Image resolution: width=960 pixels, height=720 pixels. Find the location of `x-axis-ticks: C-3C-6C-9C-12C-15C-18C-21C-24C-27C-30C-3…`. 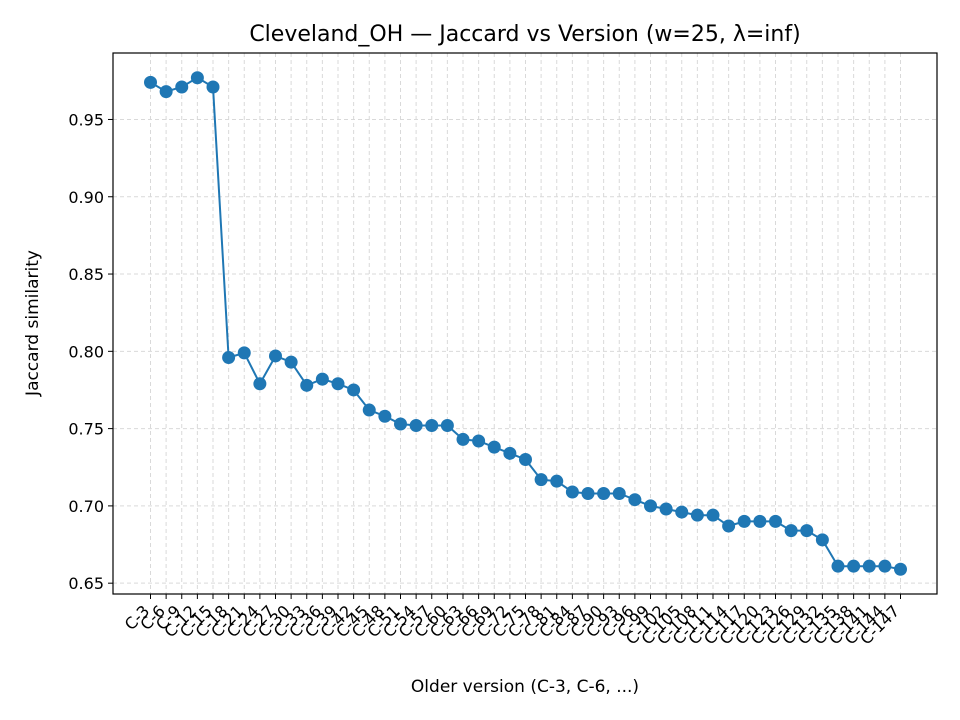

x-axis-ticks: C-3C-6C-9C-12C-15C-18C-21C-24C-27C-30C-3… is located at coordinates (512, 621).